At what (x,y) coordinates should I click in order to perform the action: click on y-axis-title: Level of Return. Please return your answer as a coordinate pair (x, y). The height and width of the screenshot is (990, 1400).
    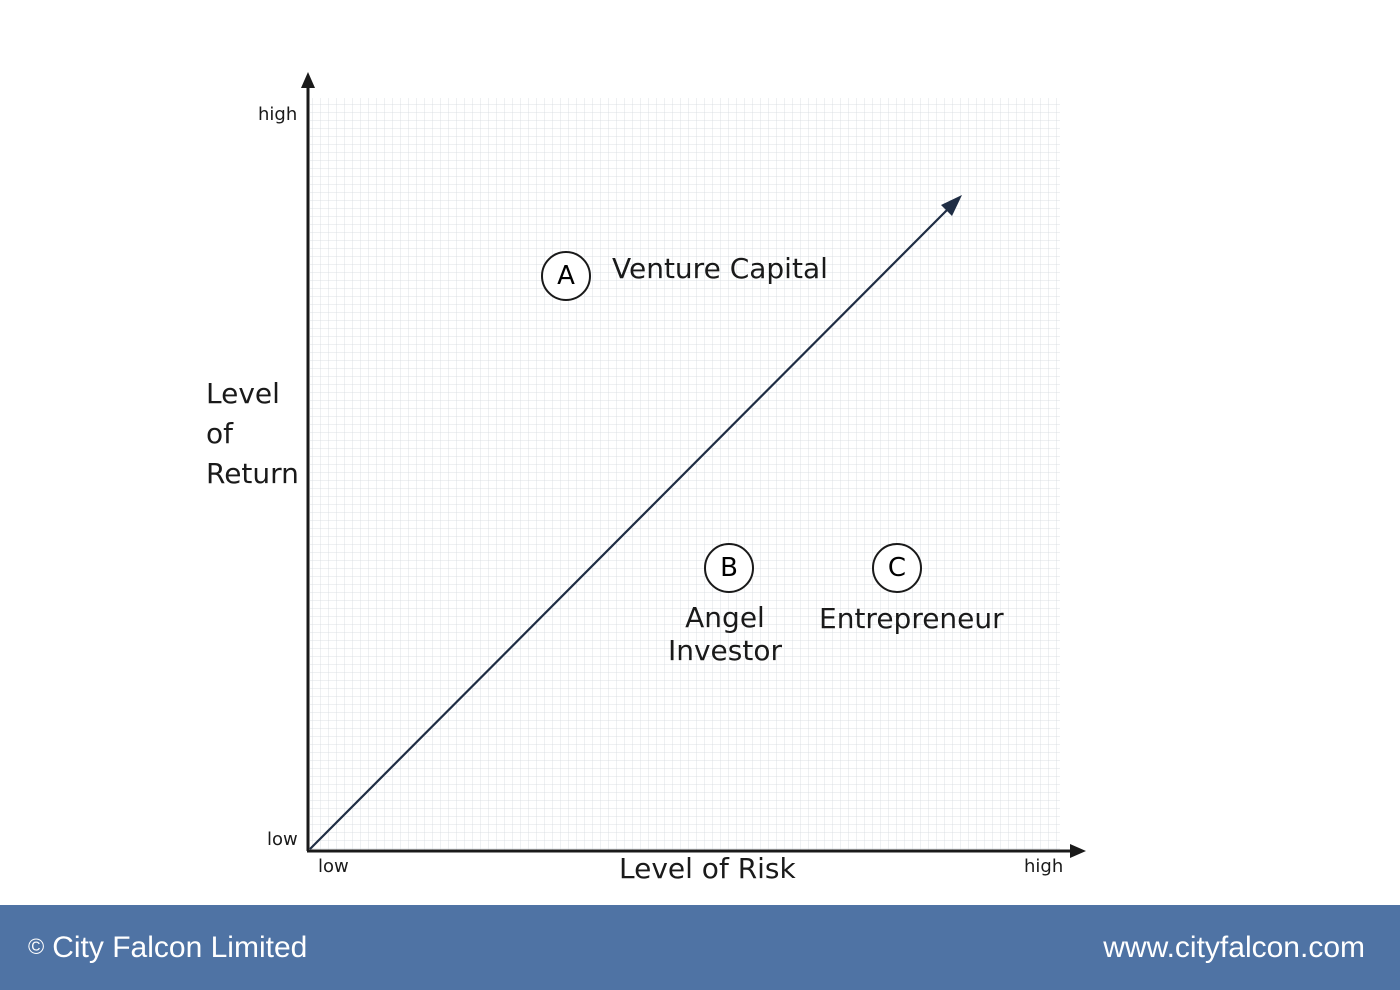
    Looking at the image, I should click on (252, 434).